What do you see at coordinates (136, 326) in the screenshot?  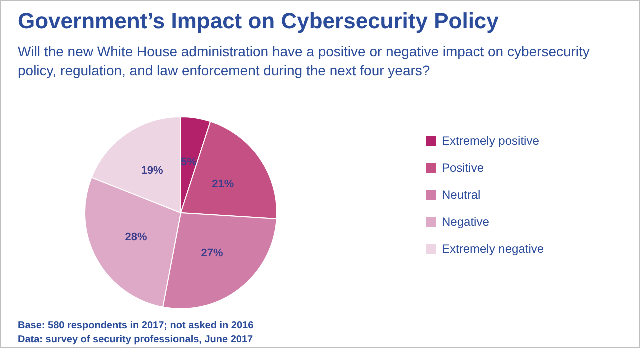 I see `text: Base: 580 respondents in 2017; not asked in 2016` at bounding box center [136, 326].